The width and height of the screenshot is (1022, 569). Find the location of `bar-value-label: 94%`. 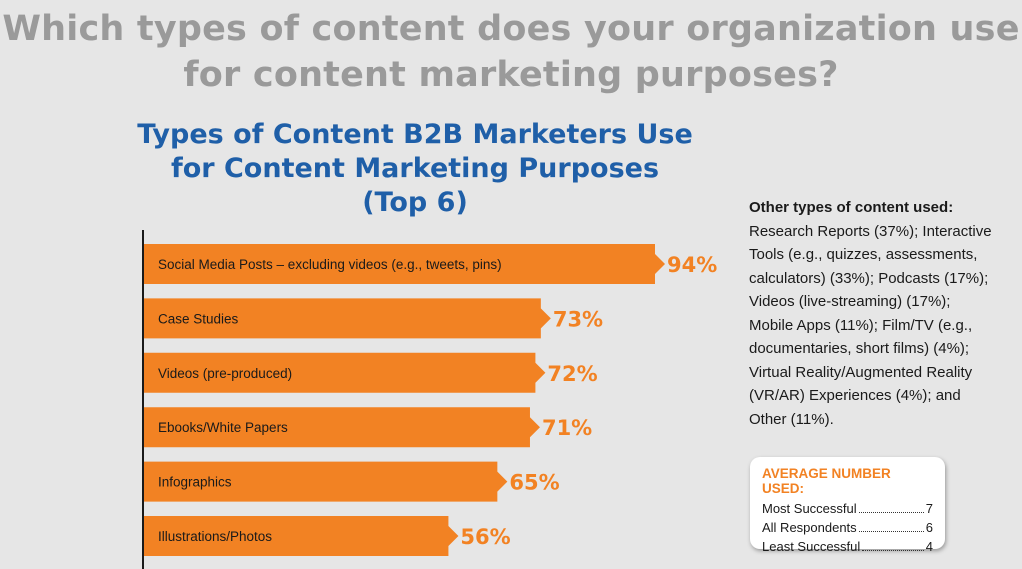

bar-value-label: 94% is located at coordinates (692, 265).